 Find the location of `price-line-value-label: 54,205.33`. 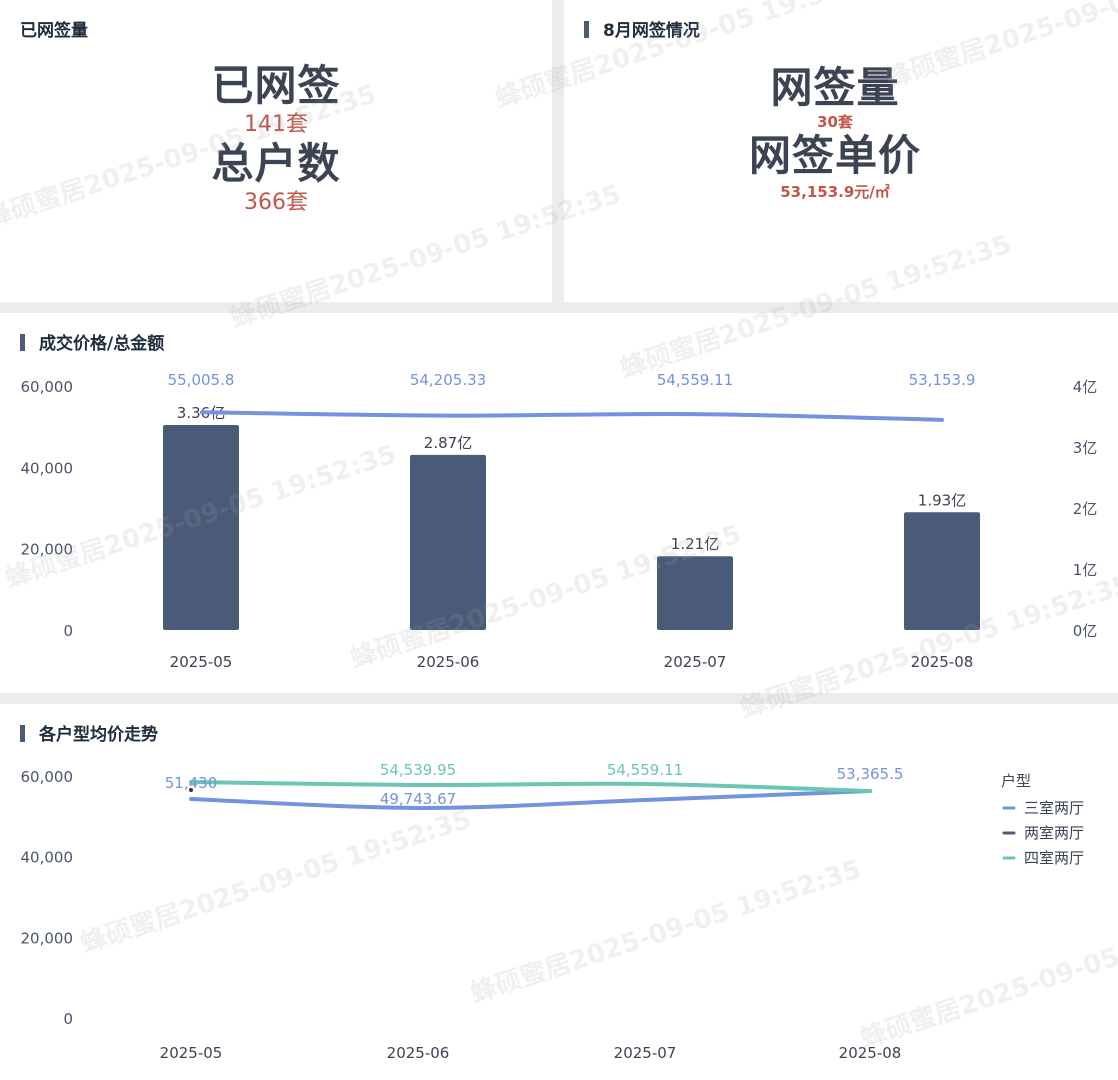

price-line-value-label: 54,205.33 is located at coordinates (448, 380).